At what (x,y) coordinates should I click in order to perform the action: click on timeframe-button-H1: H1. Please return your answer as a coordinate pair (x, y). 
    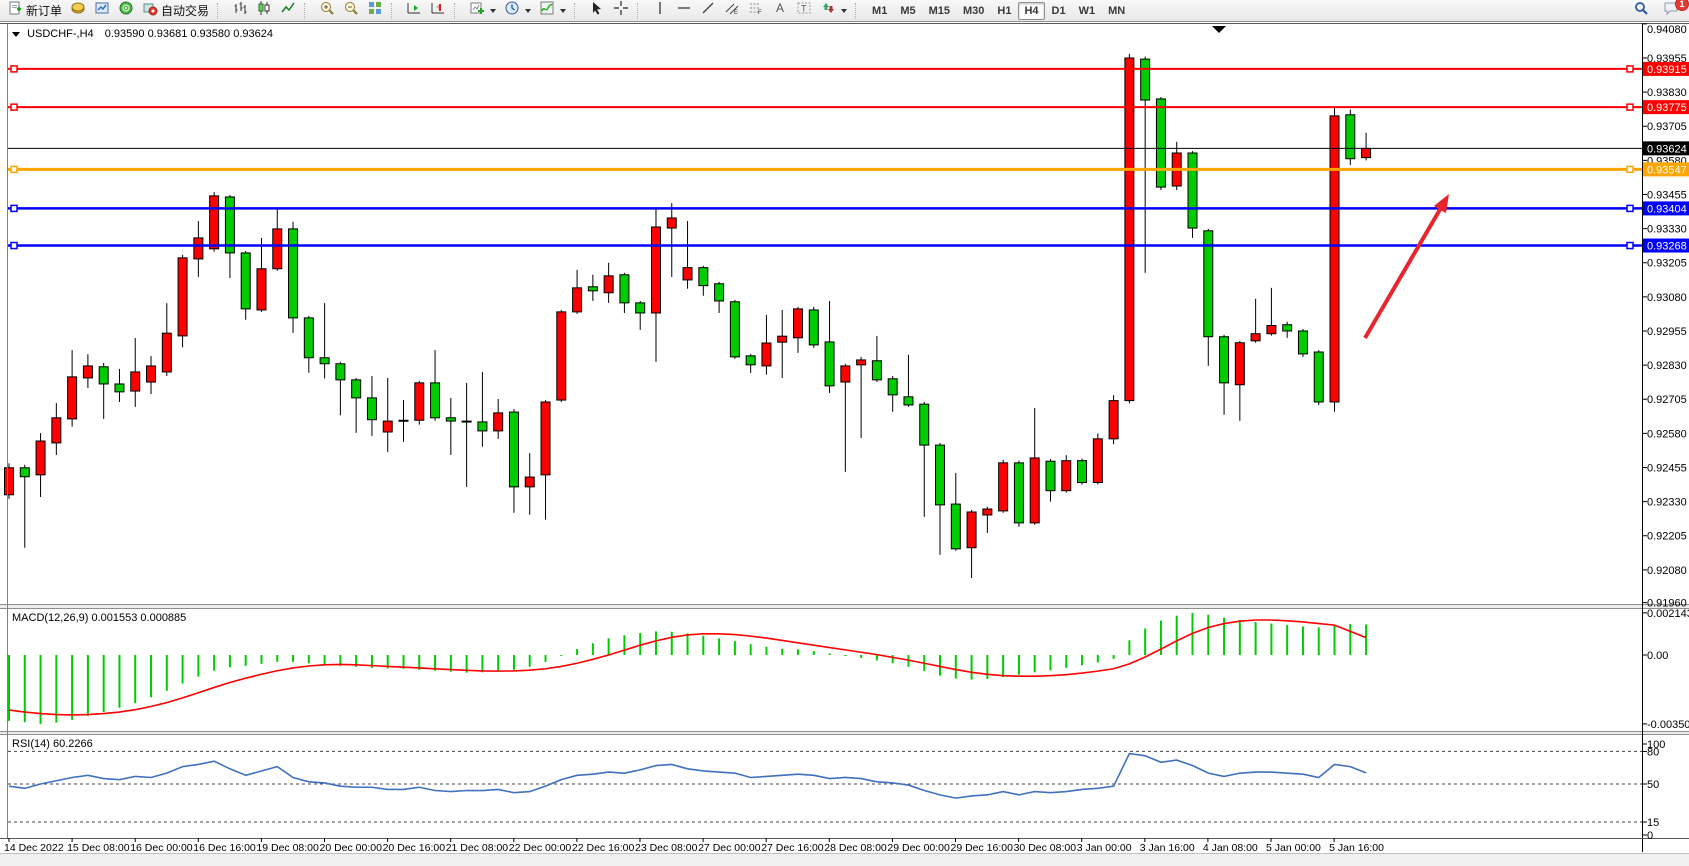
    Looking at the image, I should click on (1004, 10).